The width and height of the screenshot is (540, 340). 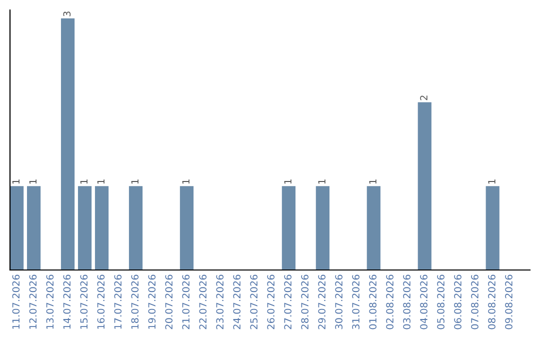 What do you see at coordinates (424, 98) in the screenshot?
I see `data-label: 2` at bounding box center [424, 98].